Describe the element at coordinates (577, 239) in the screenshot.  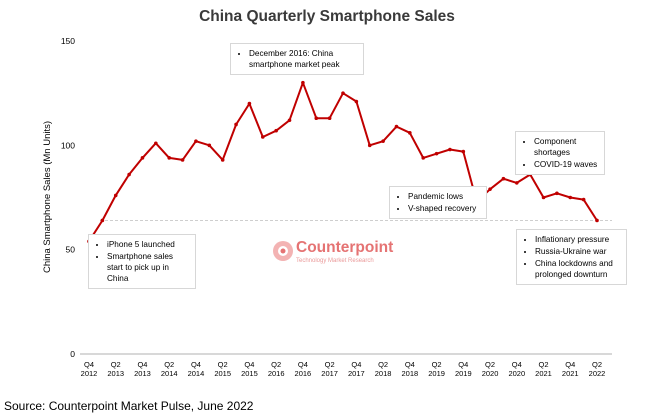
I see `annotation-item: Inflationary pressure` at that location.